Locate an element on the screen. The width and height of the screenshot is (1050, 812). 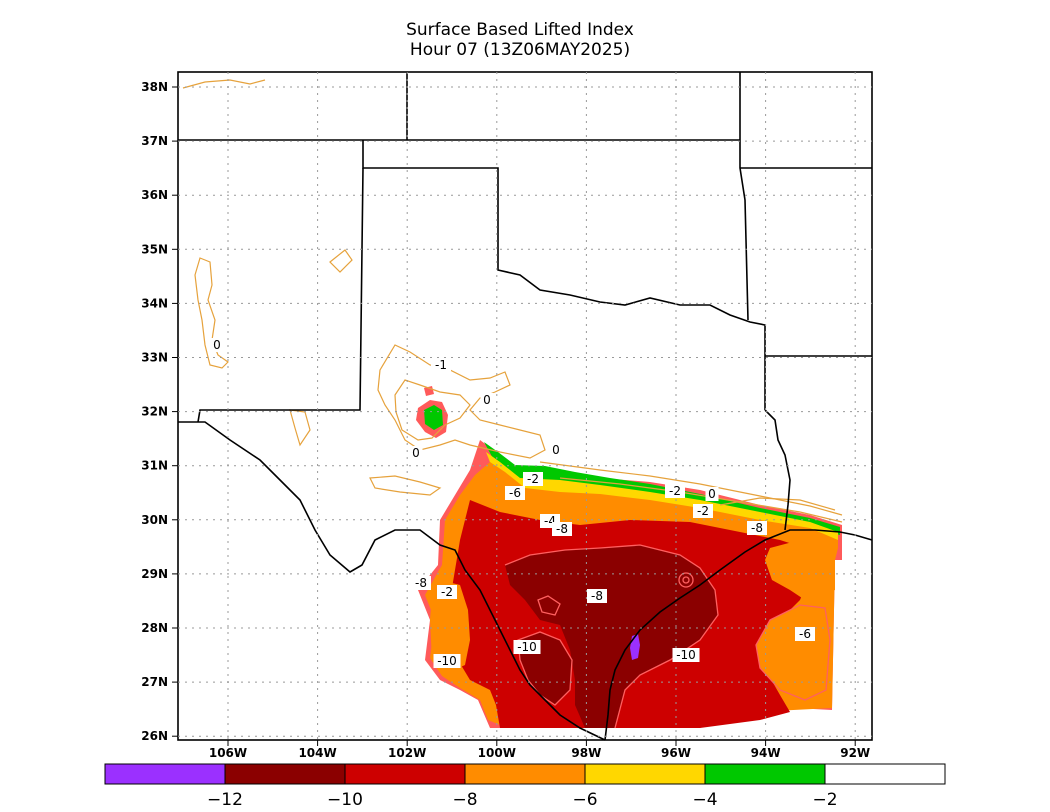
lon-label: 102W is located at coordinates (407, 753).